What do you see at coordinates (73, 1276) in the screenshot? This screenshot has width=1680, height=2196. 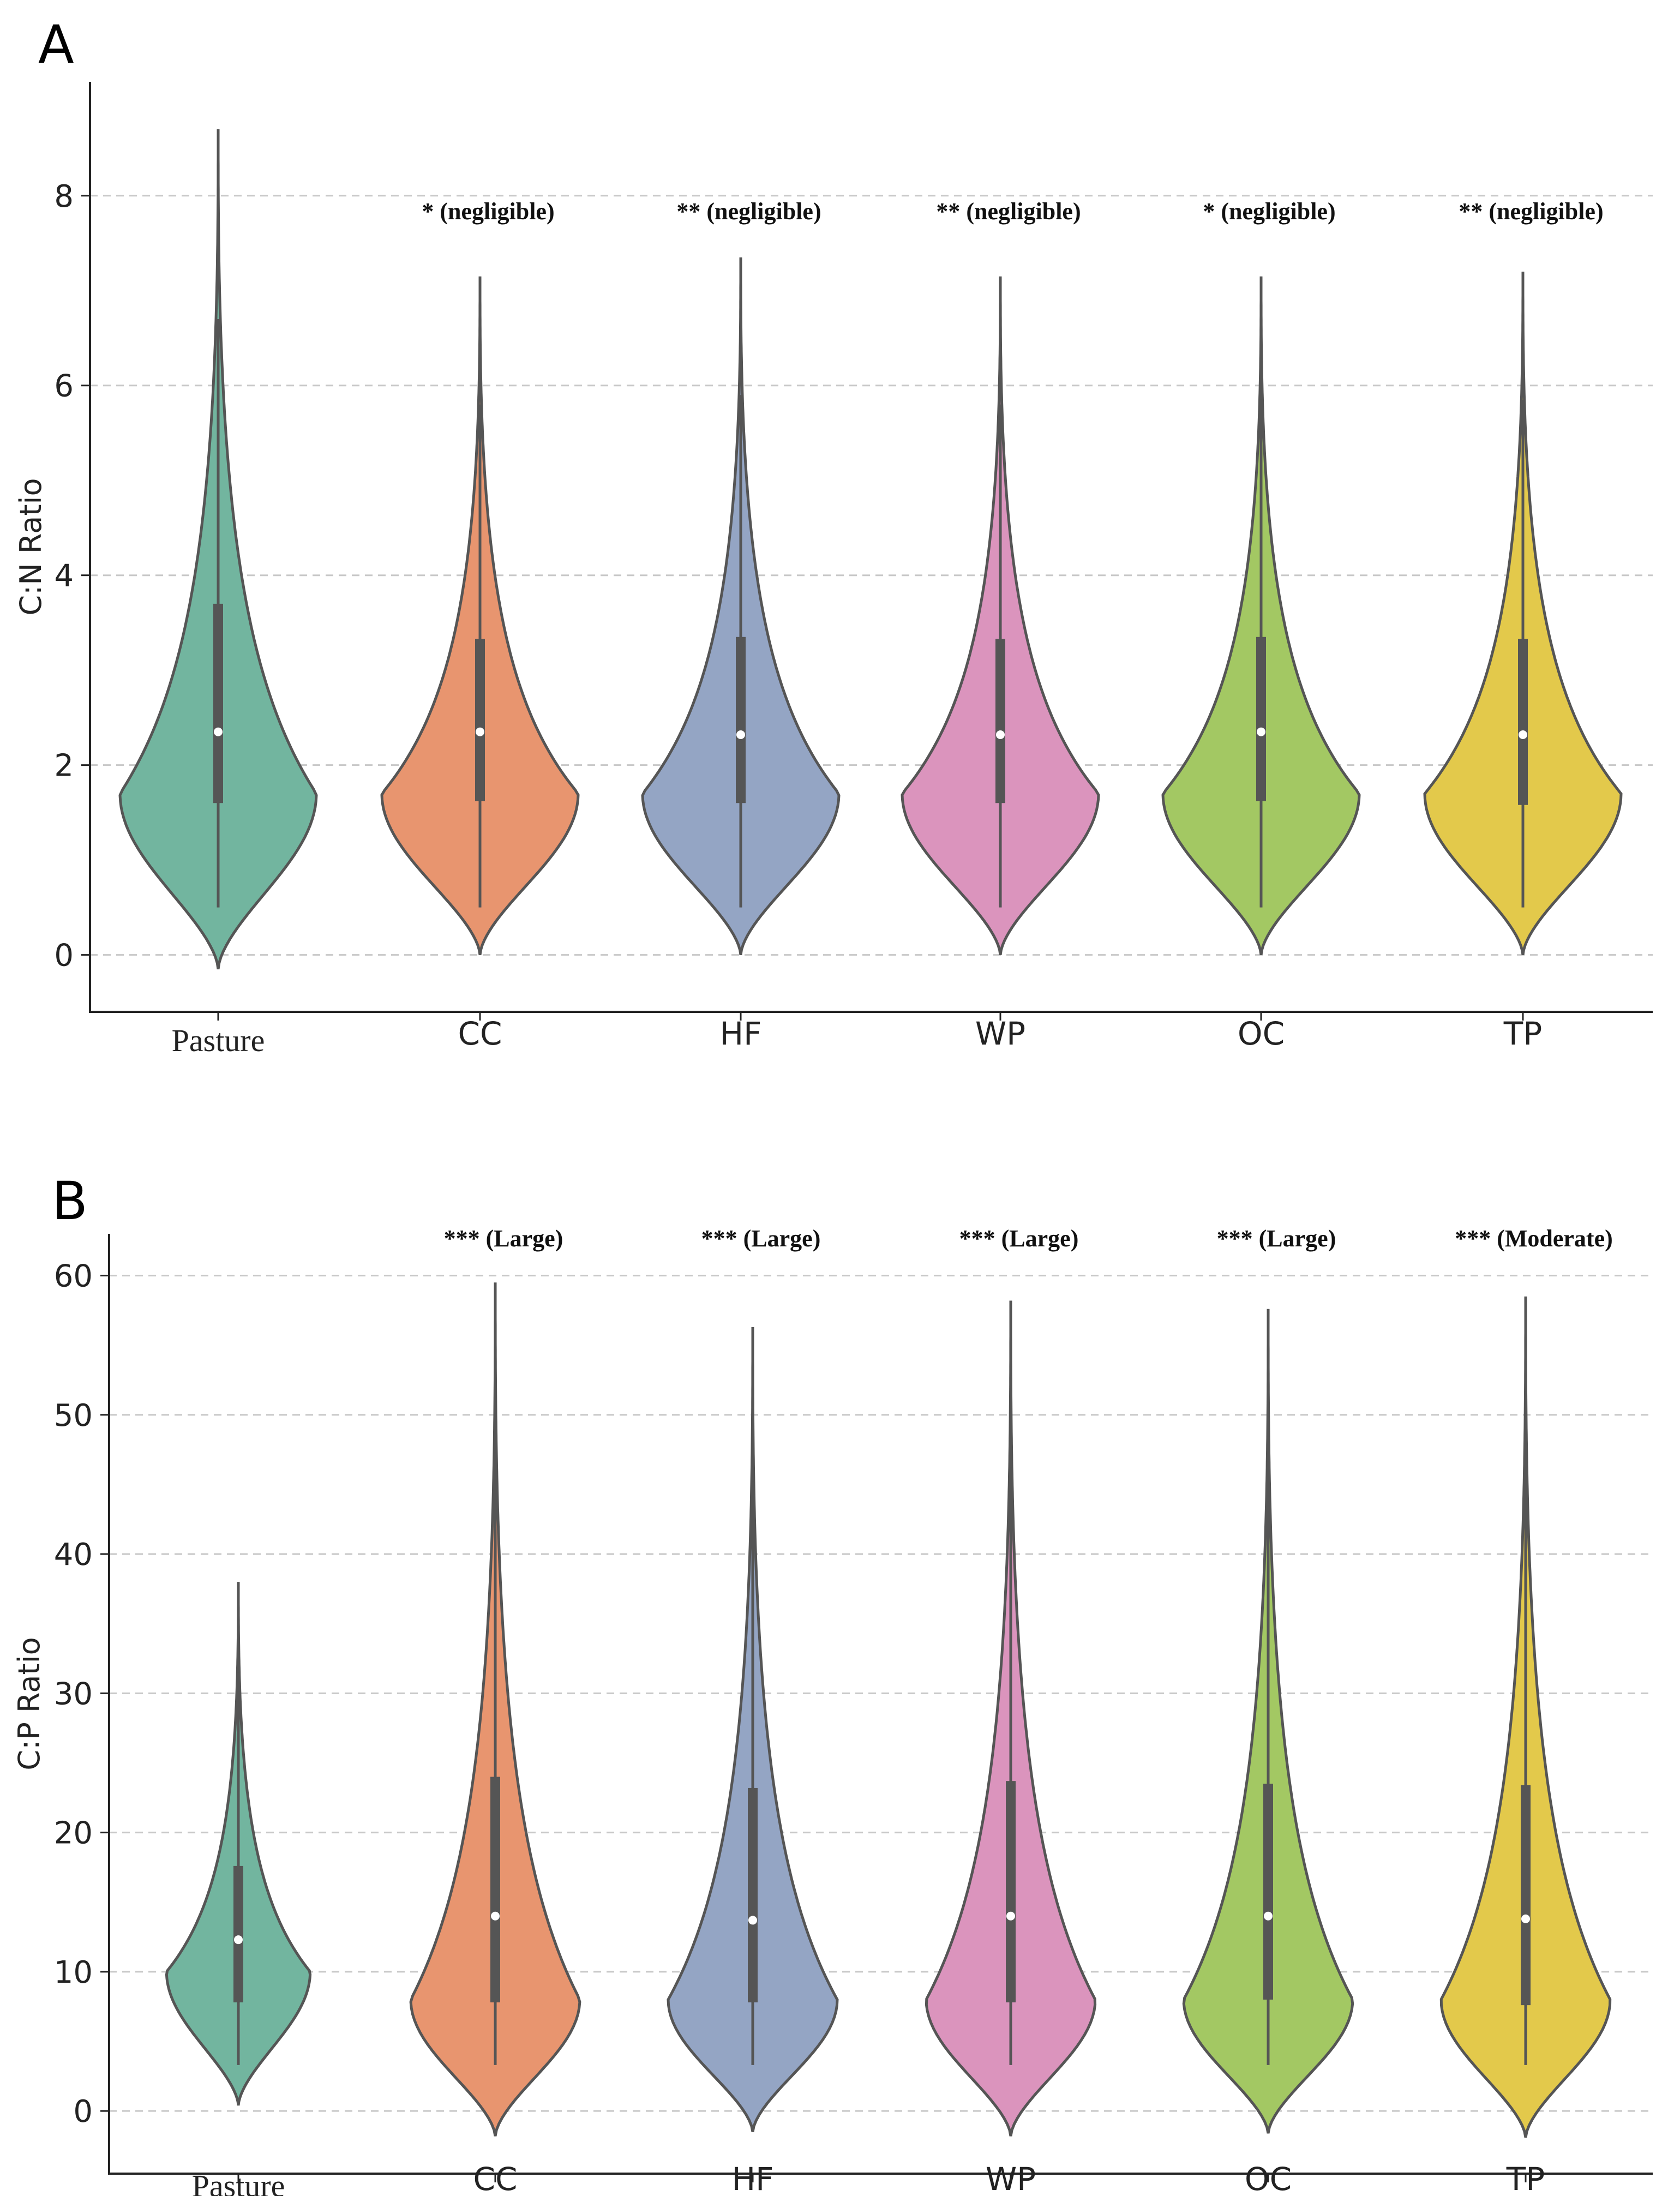 I see `y-tick-label: 60` at bounding box center [73, 1276].